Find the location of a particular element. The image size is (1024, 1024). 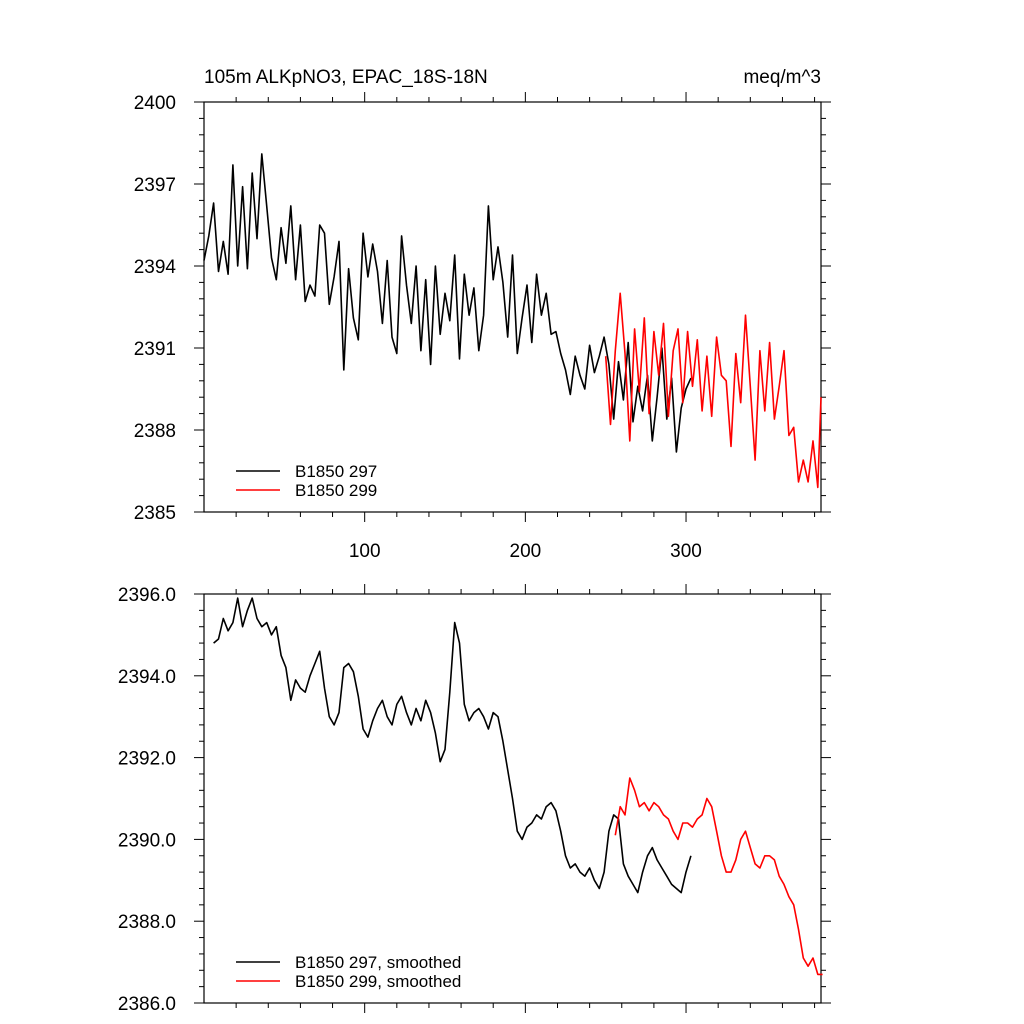

x-tick-label: 100 is located at coordinates (365, 551).